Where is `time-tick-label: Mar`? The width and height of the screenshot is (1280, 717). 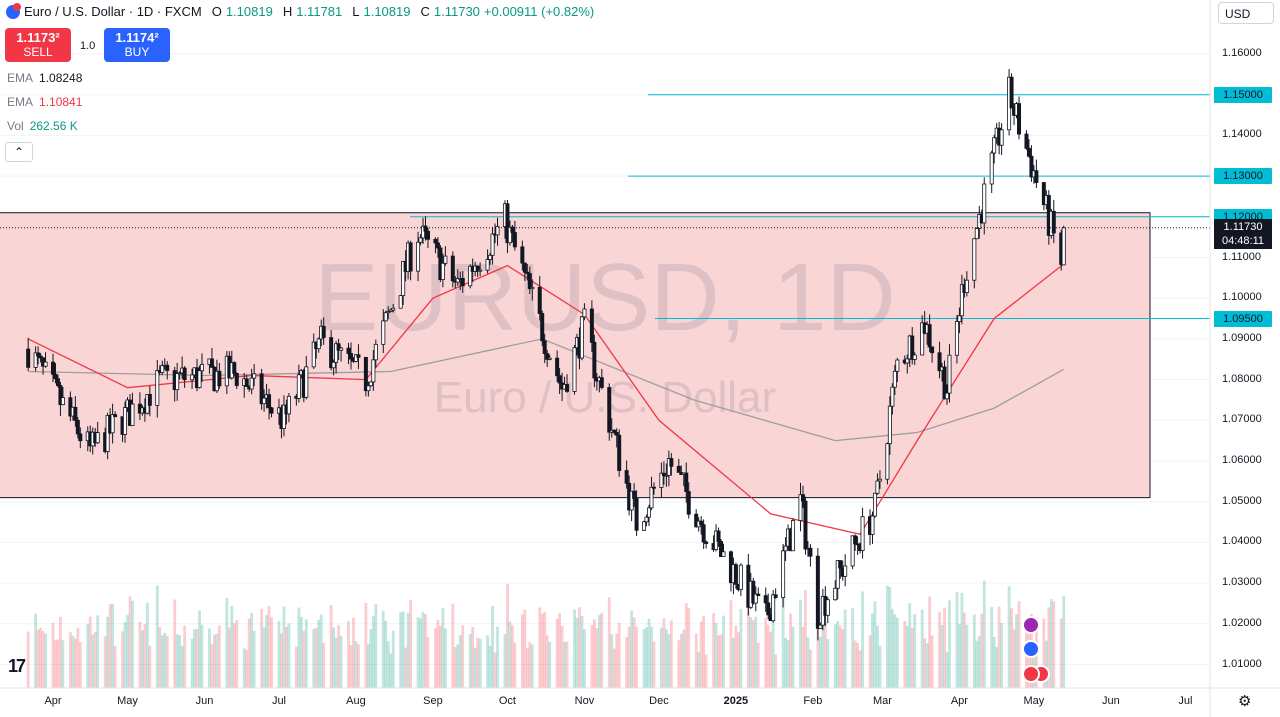
time-tick-label: Mar is located at coordinates (882, 701).